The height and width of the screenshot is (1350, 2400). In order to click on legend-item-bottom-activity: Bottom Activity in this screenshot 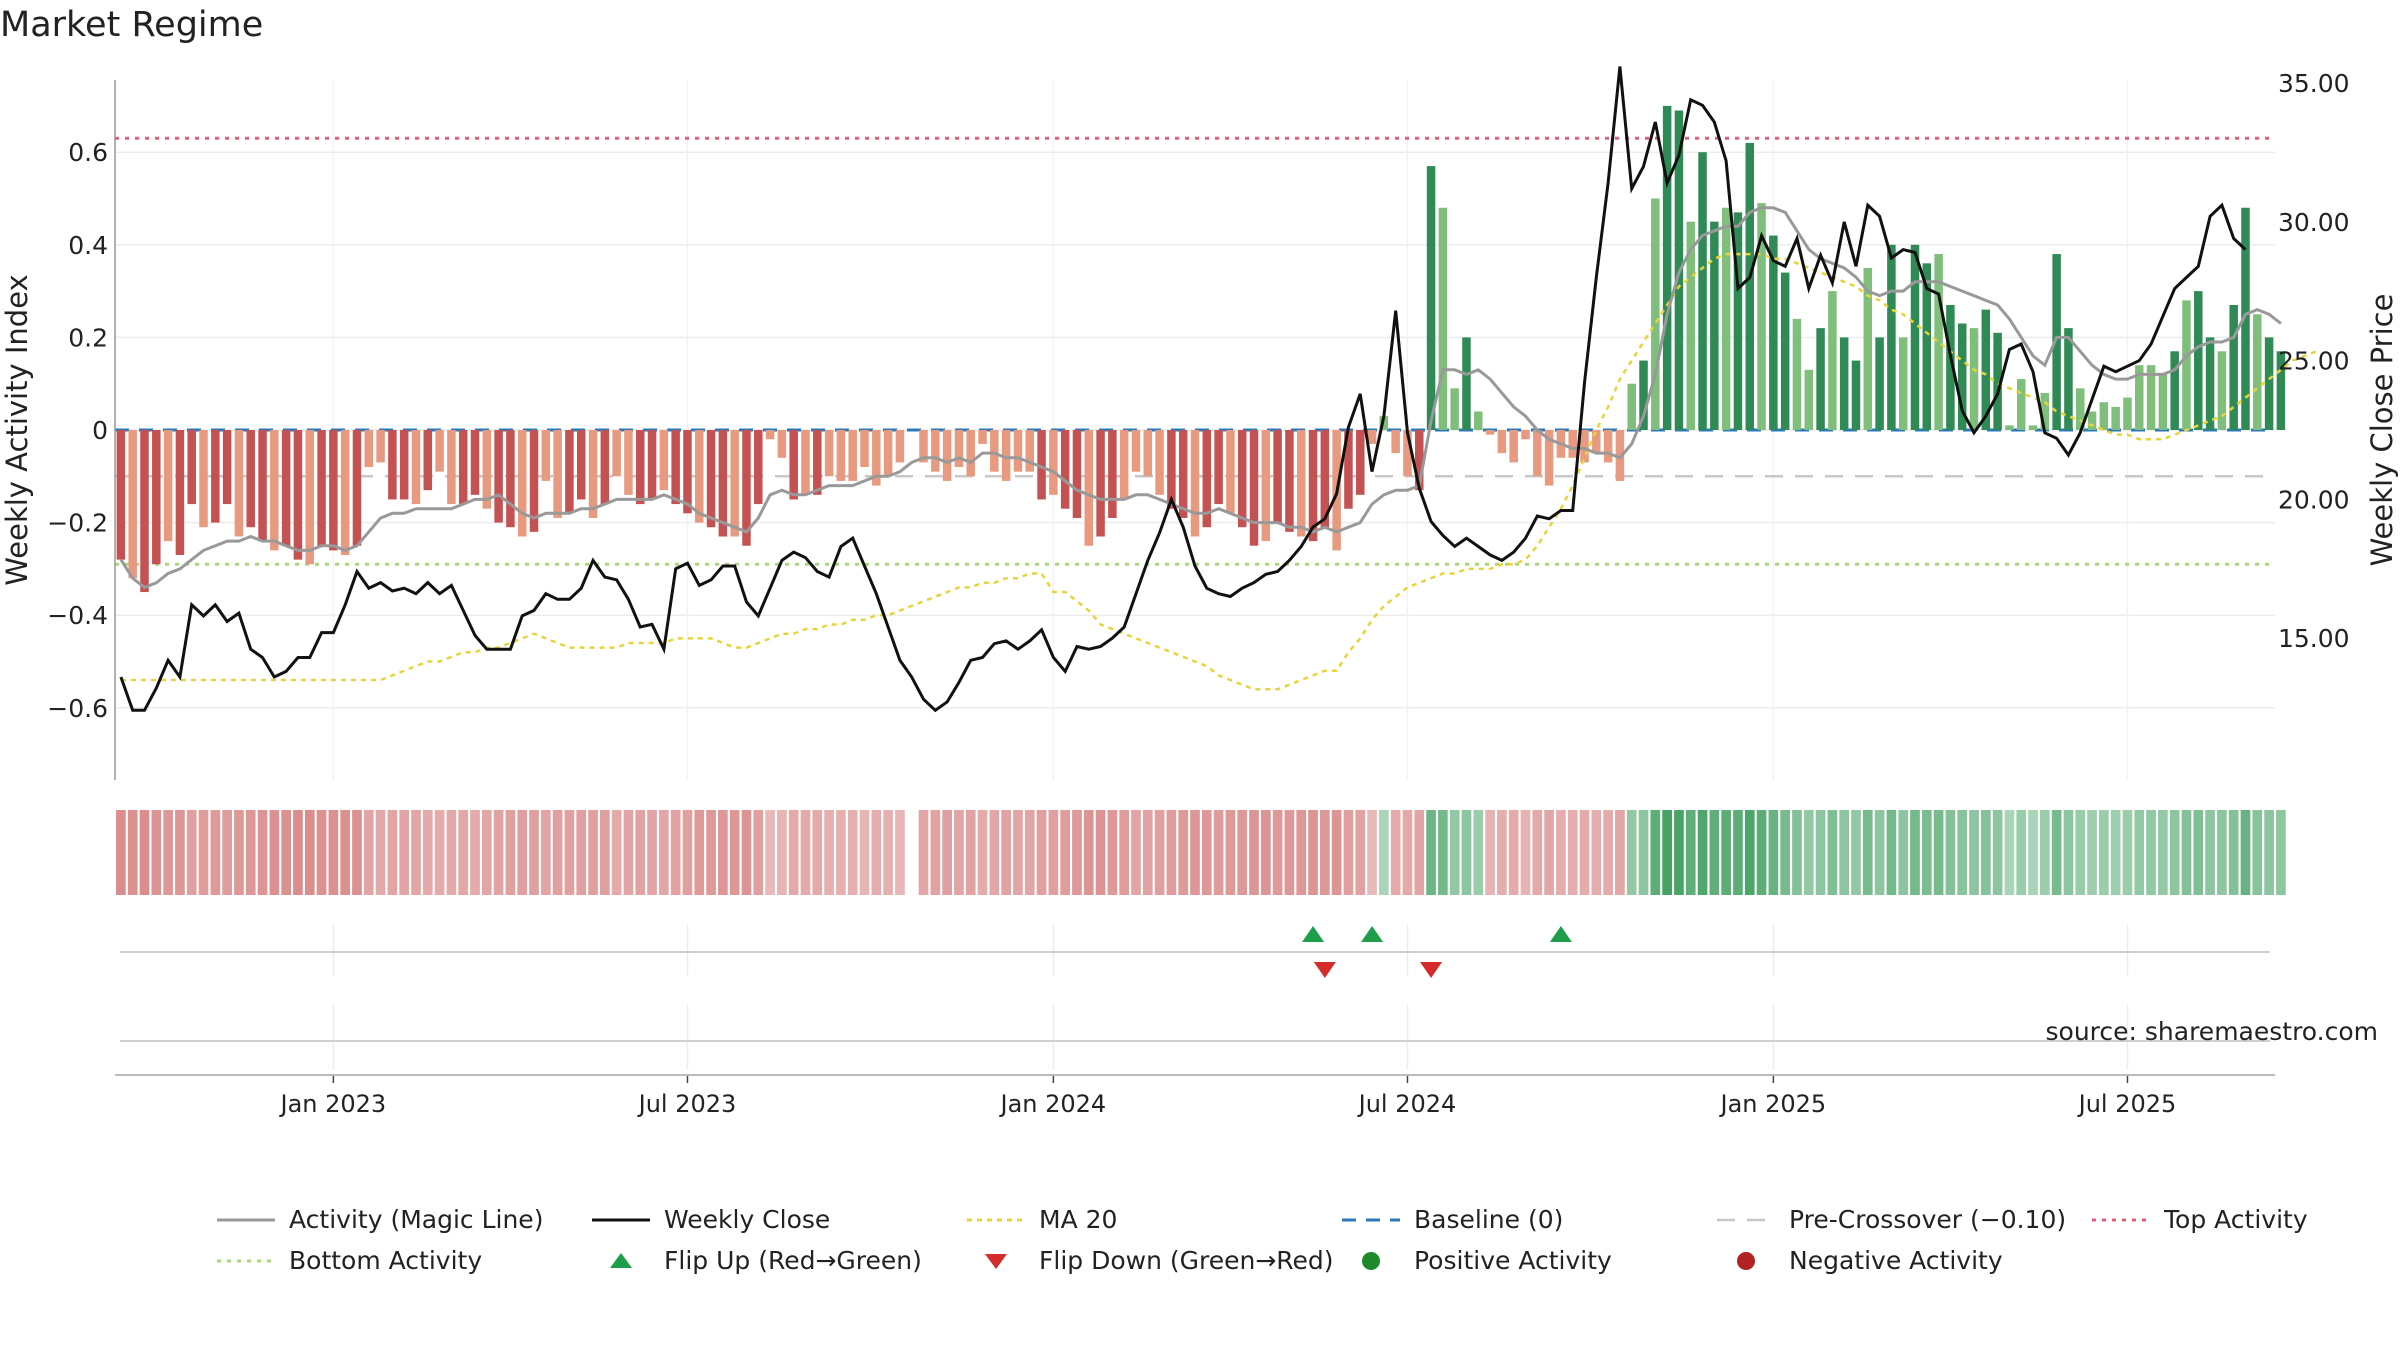, I will do `click(402, 1260)`.